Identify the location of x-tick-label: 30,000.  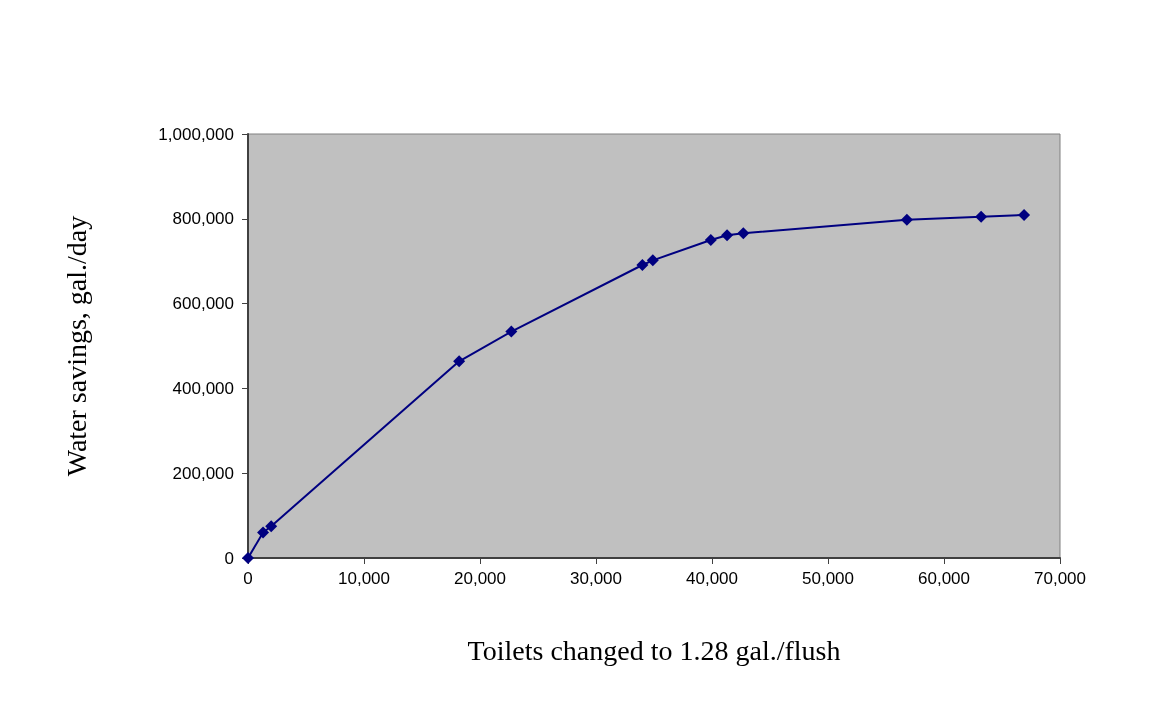
(596, 578).